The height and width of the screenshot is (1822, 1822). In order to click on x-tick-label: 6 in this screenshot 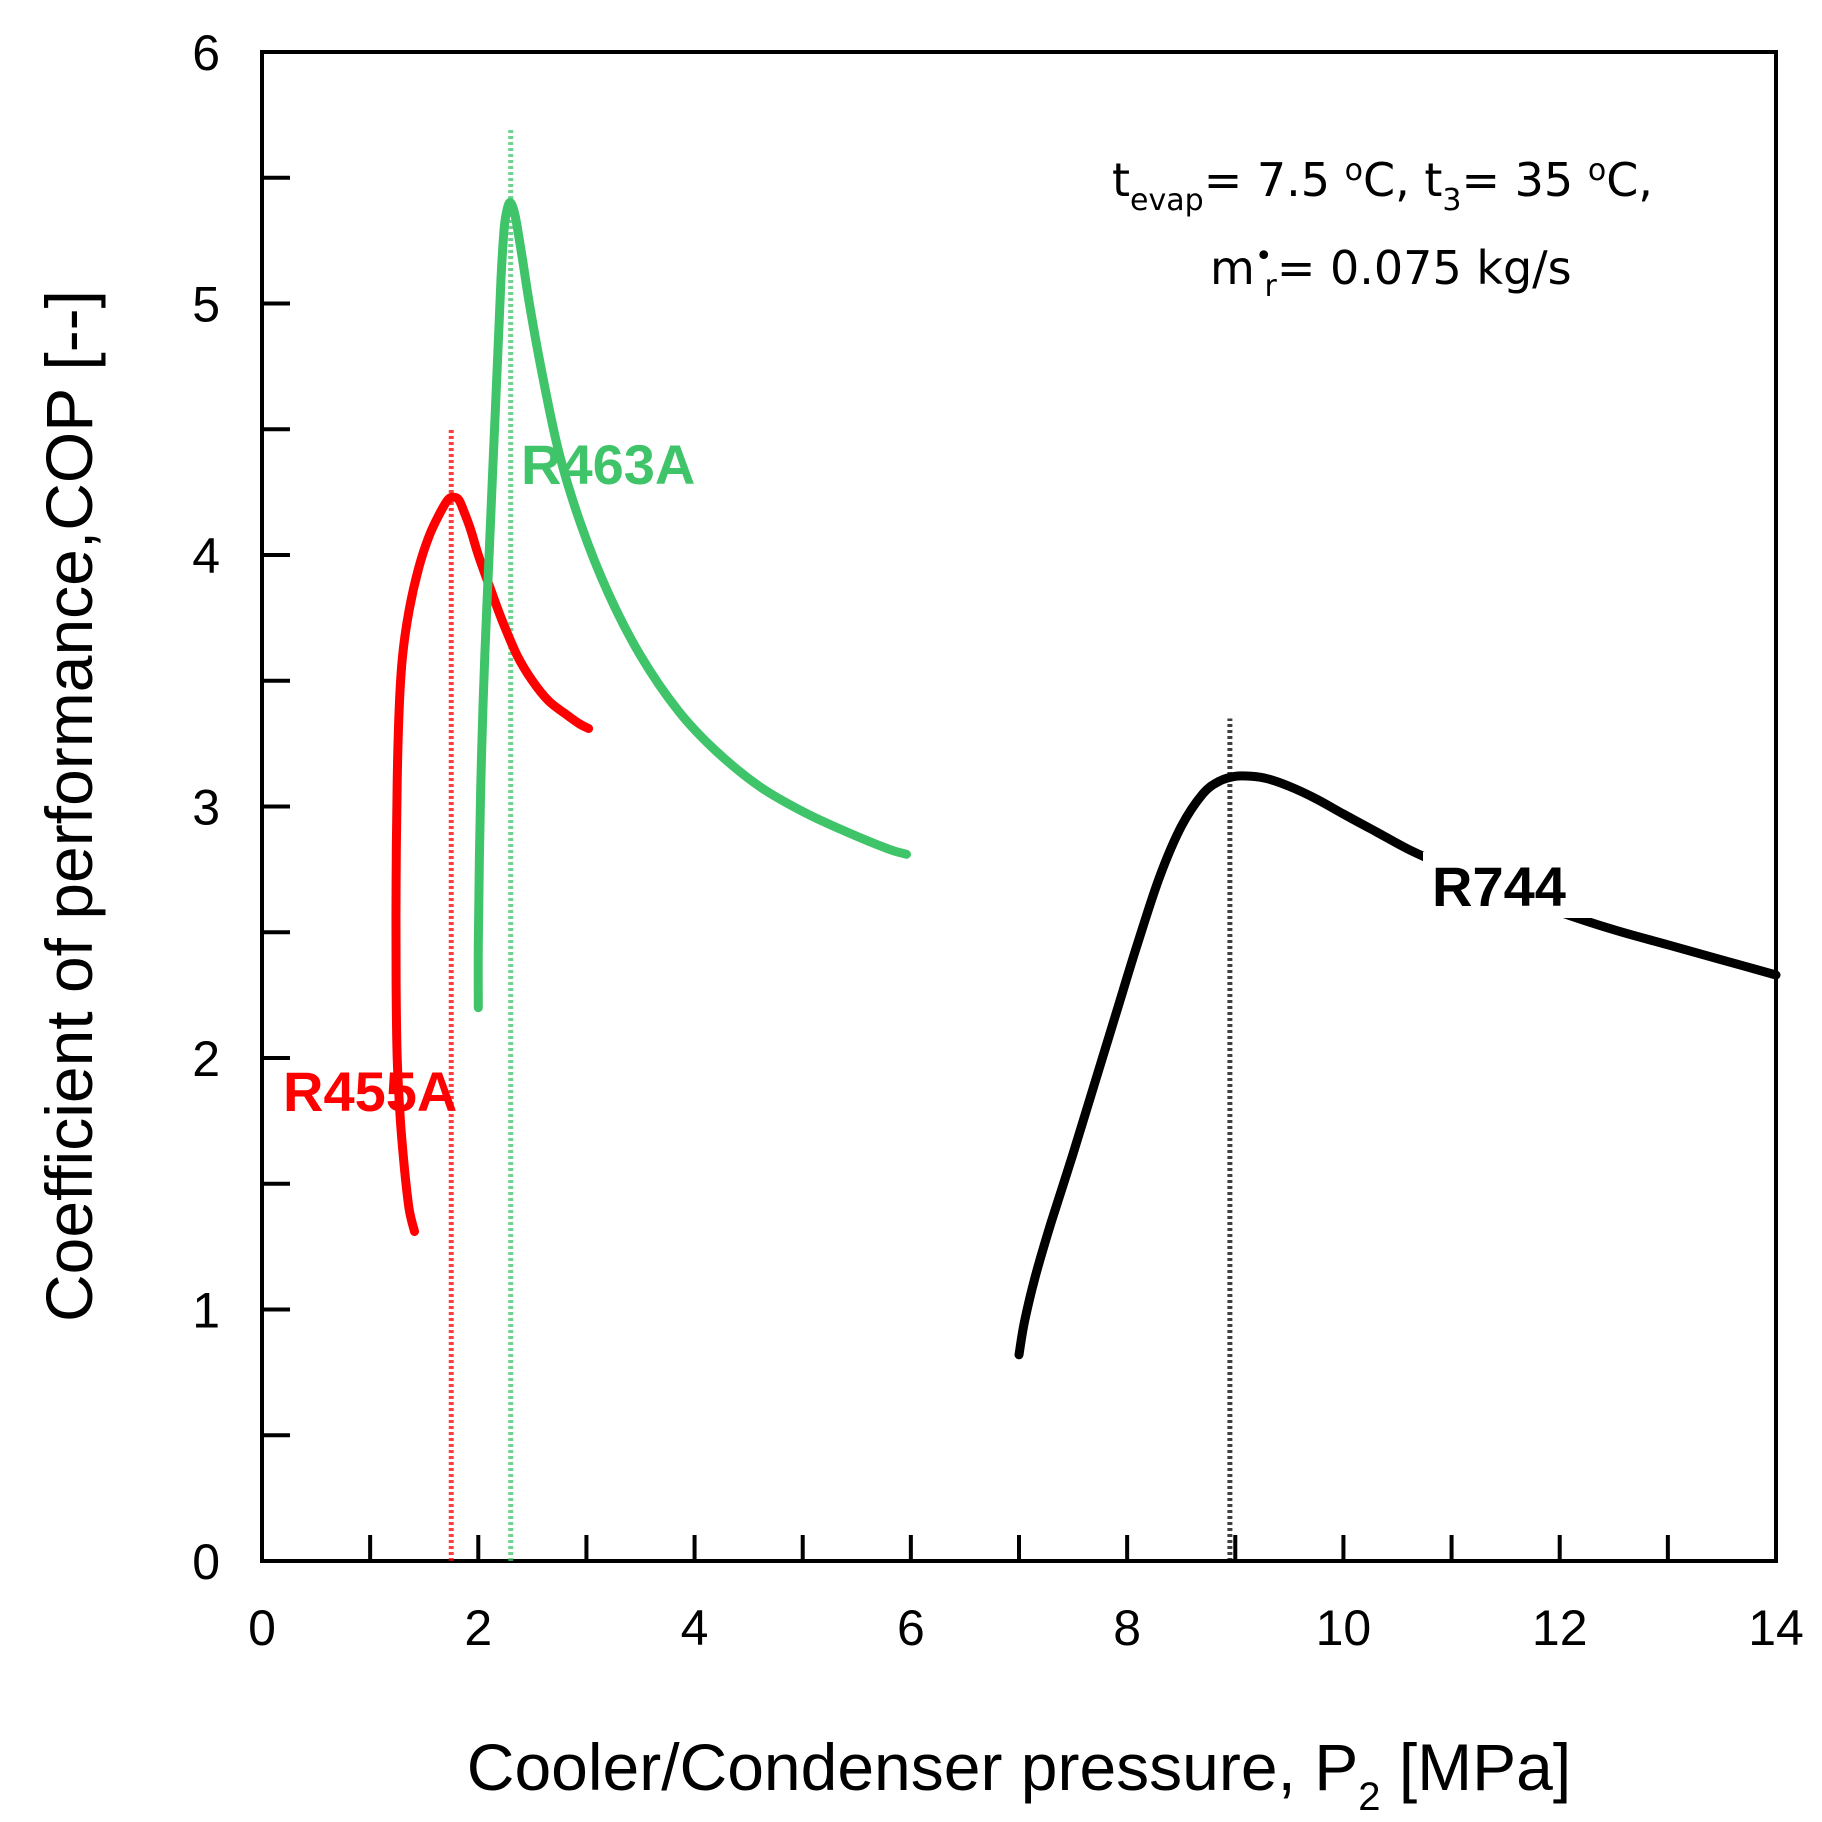, I will do `click(911, 1628)`.